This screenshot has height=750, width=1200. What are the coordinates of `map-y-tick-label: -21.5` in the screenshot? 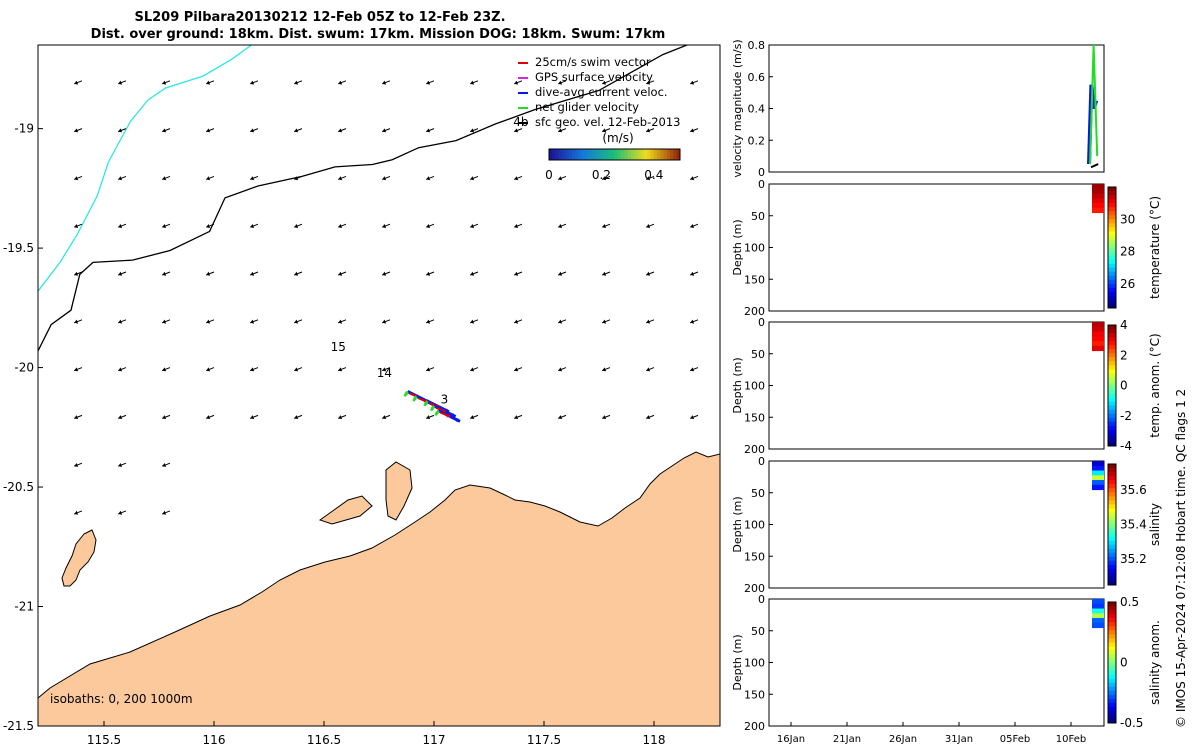 It's located at (18, 726).